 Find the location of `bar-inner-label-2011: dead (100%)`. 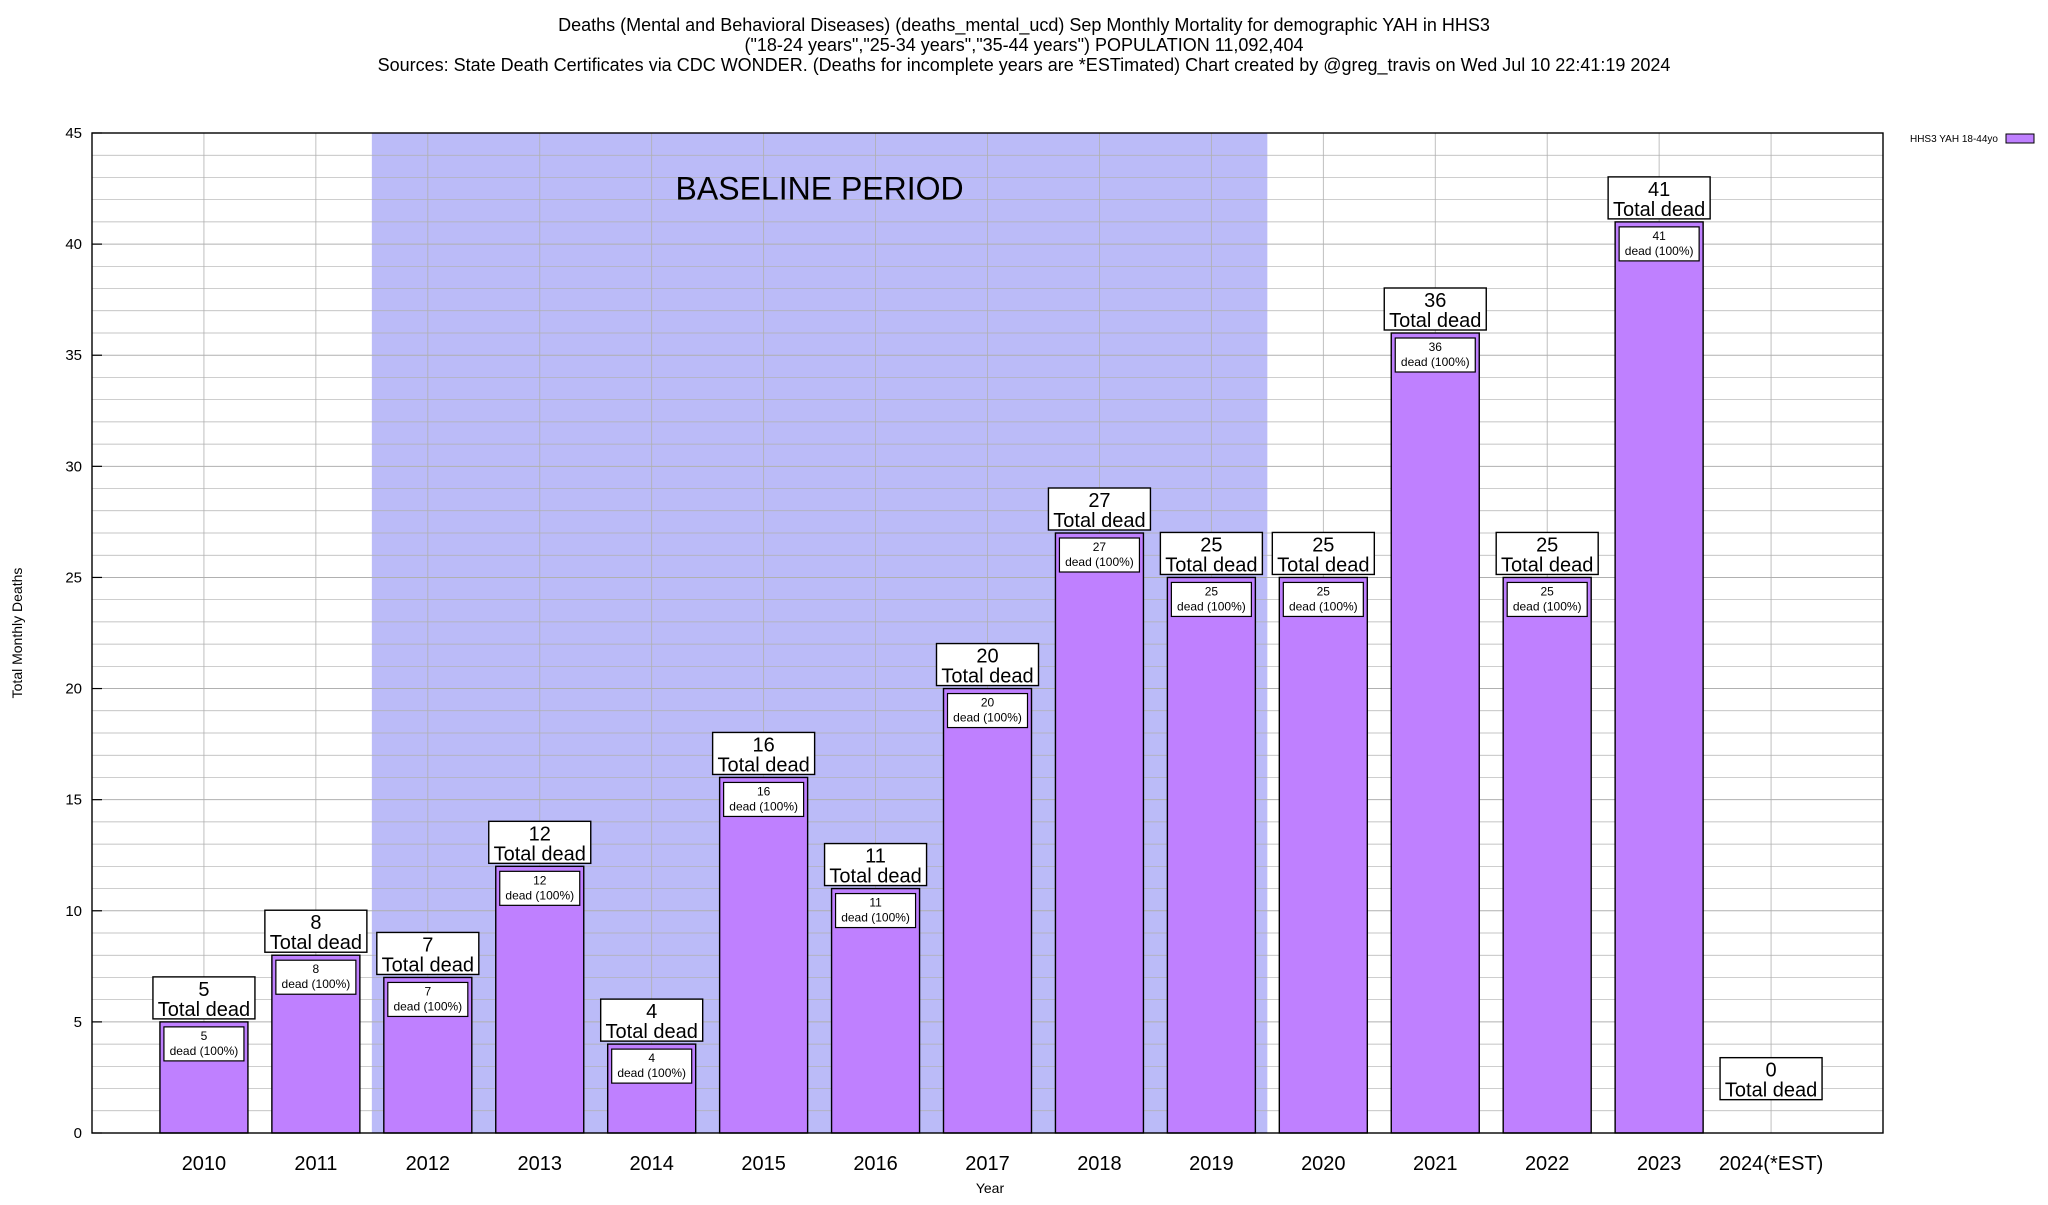

bar-inner-label-2011: dead (100%) is located at coordinates (316, 984).